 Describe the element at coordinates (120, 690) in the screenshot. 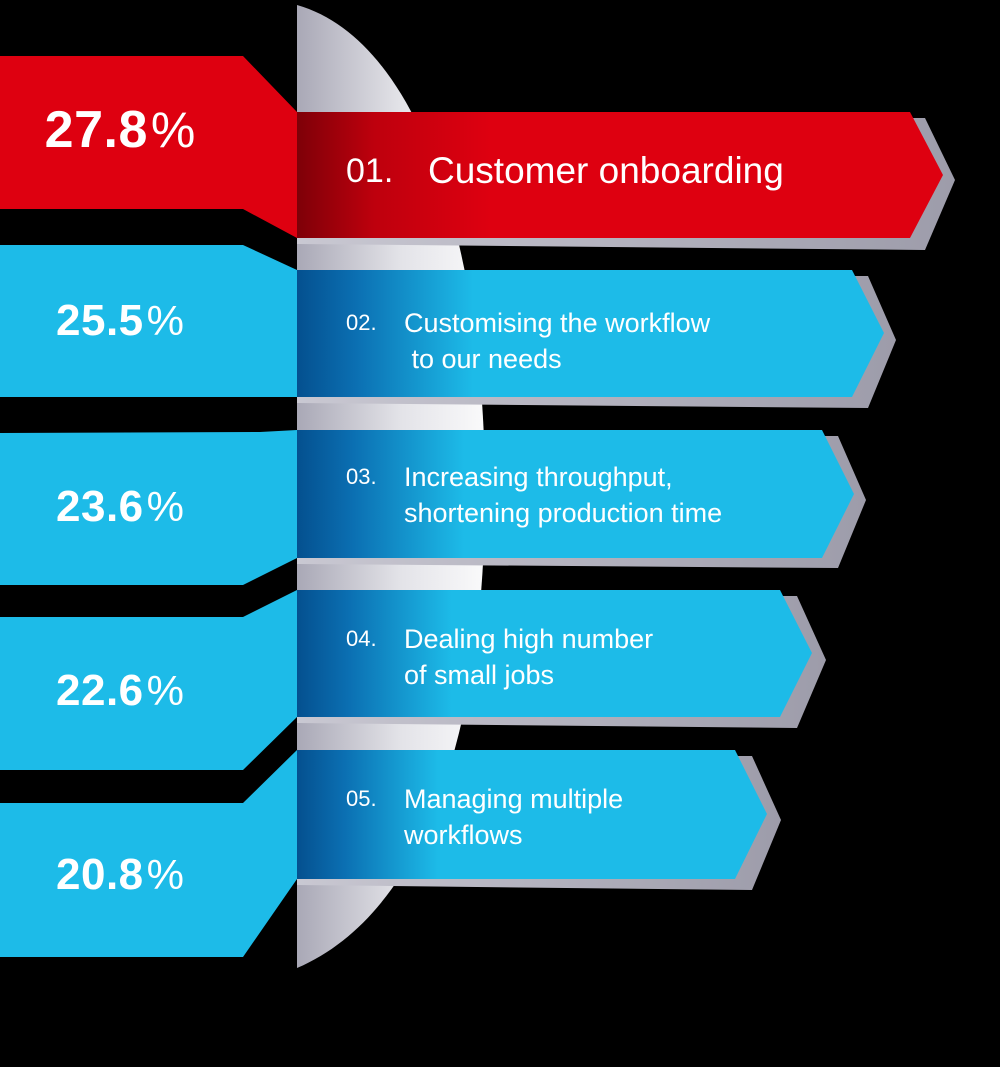

I see `percent-label-4: 22.6%` at that location.